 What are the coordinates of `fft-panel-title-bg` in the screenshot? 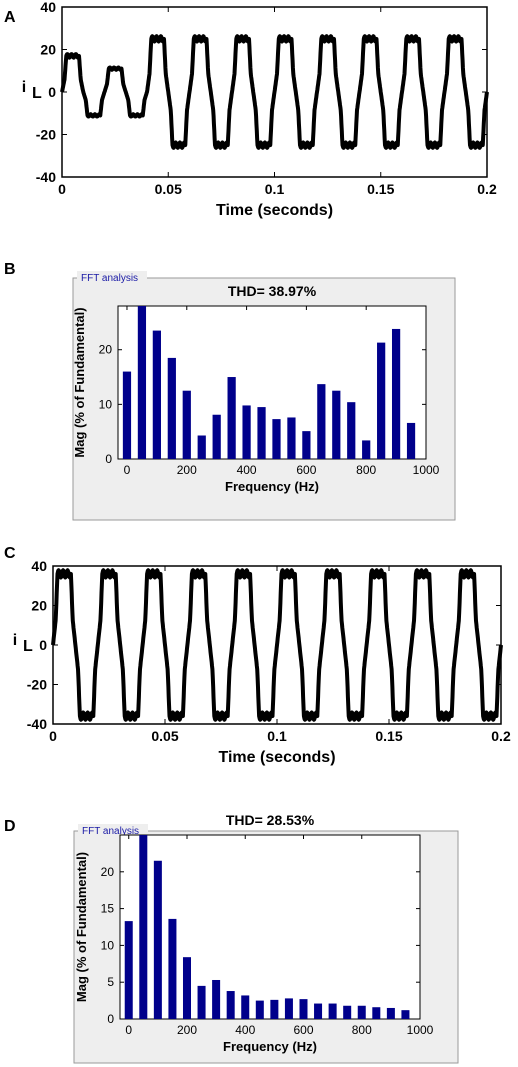 It's located at (112, 278).